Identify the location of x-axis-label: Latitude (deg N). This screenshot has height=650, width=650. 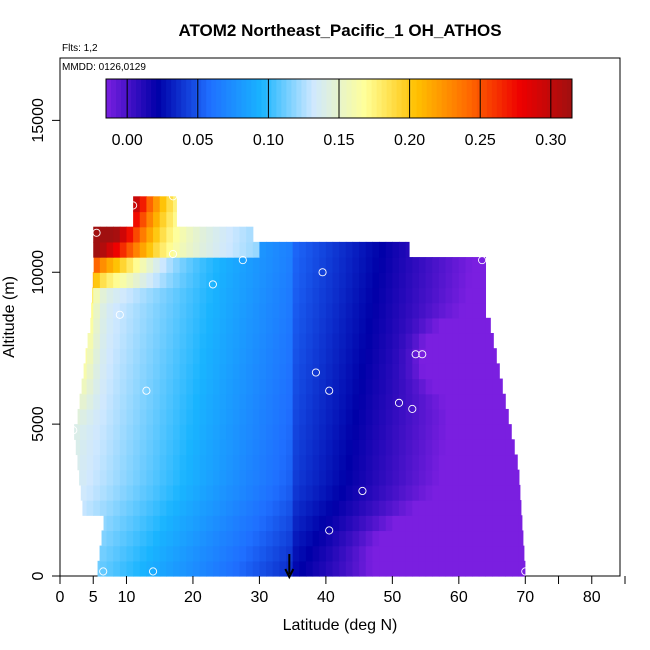
(340, 625).